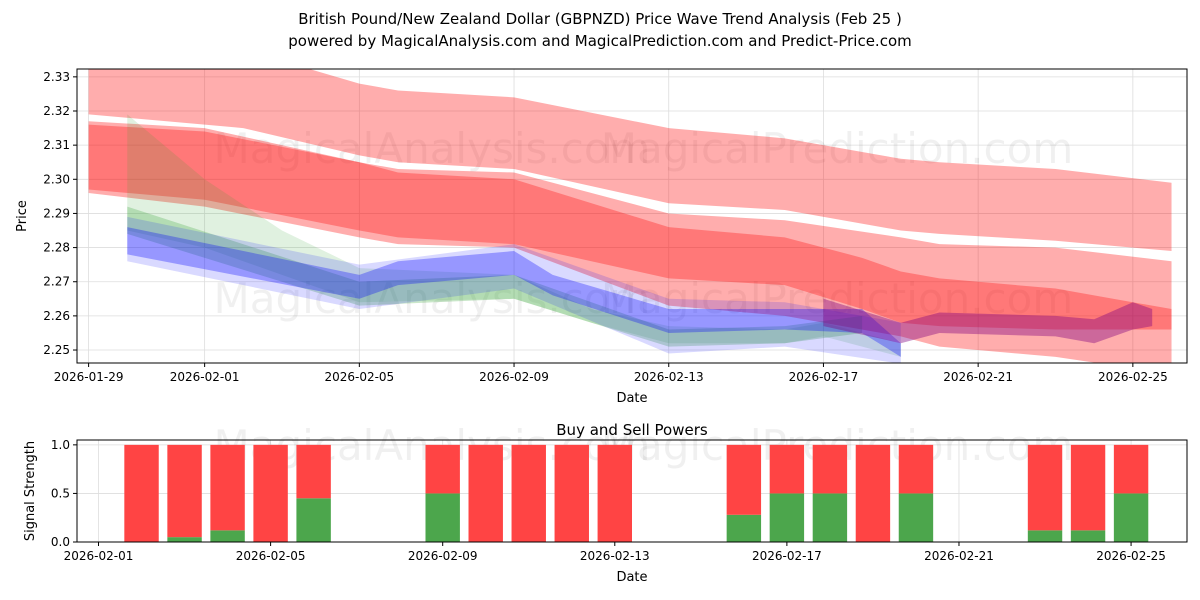 The height and width of the screenshot is (600, 1200). Describe the element at coordinates (56, 77) in the screenshot. I see `y-tick-label: 2.33` at that location.